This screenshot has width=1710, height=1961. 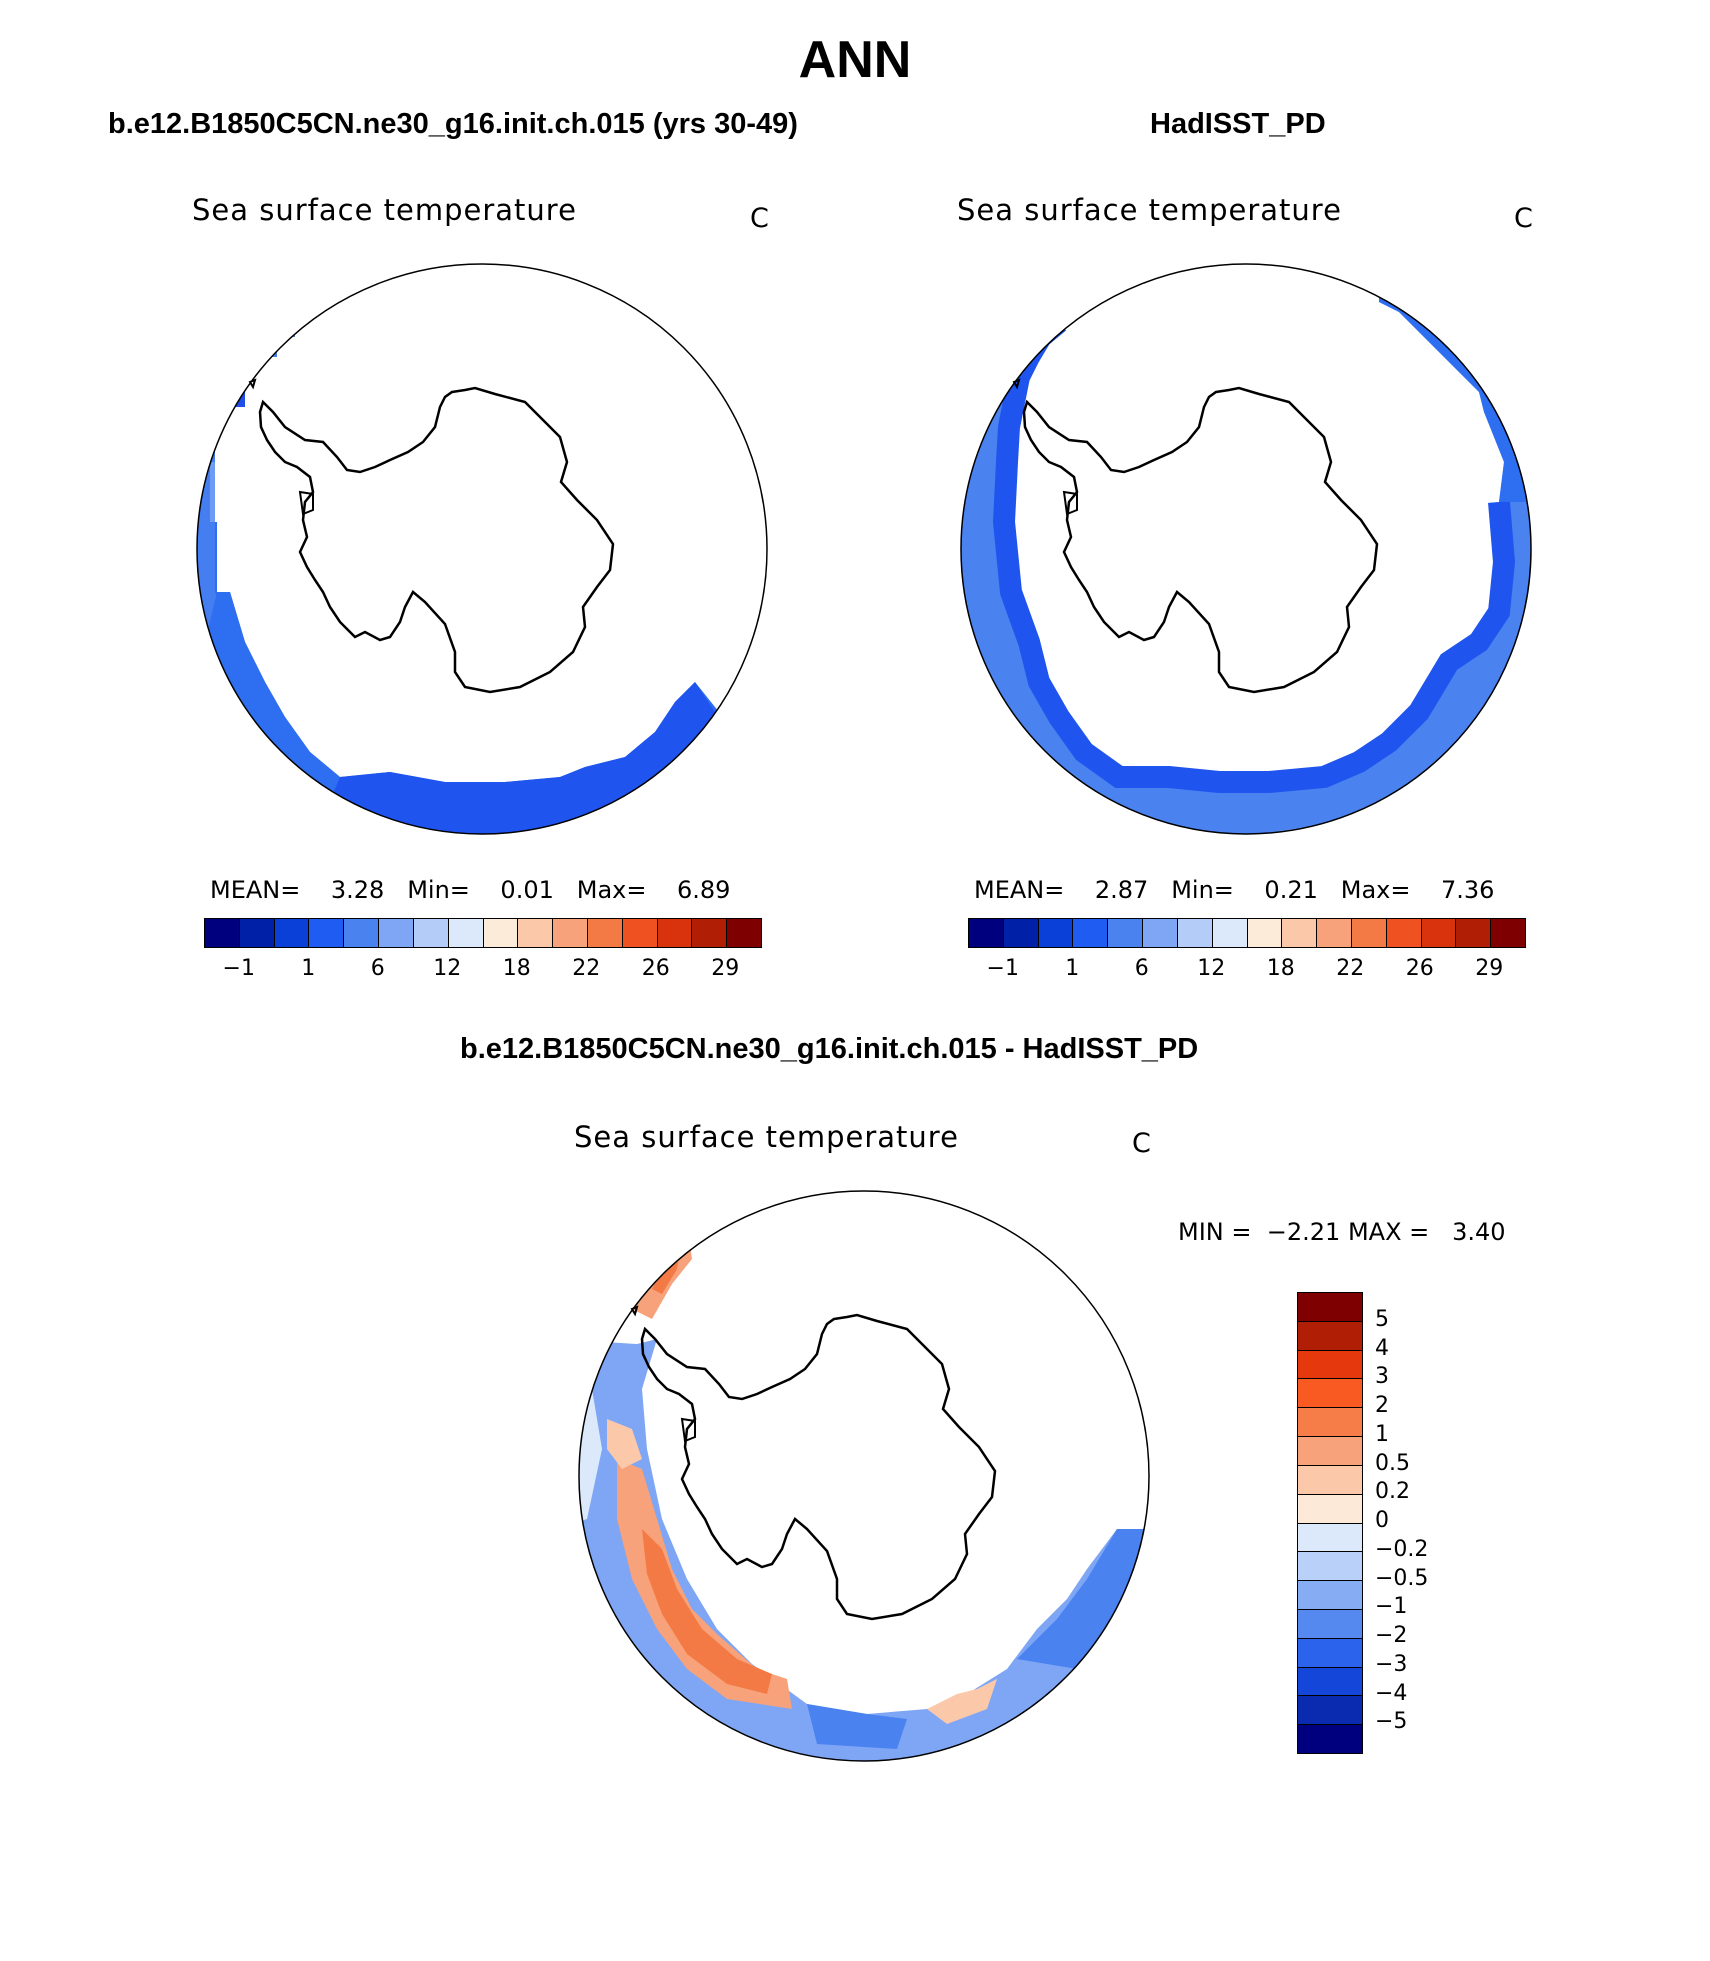 I want to click on diff-warm-patch-nw, so click(x=662, y=1271).